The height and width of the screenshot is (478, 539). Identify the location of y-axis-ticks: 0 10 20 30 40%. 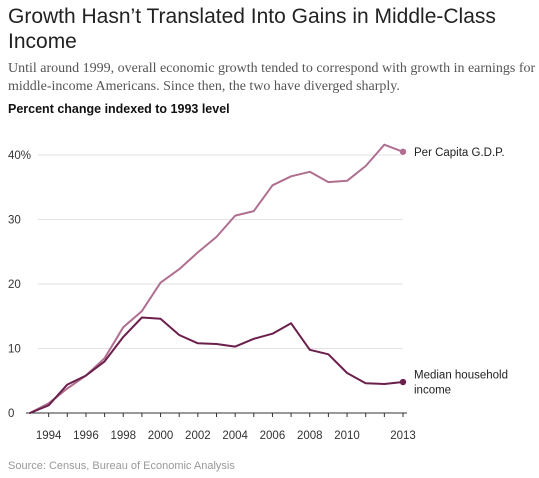
(19, 285).